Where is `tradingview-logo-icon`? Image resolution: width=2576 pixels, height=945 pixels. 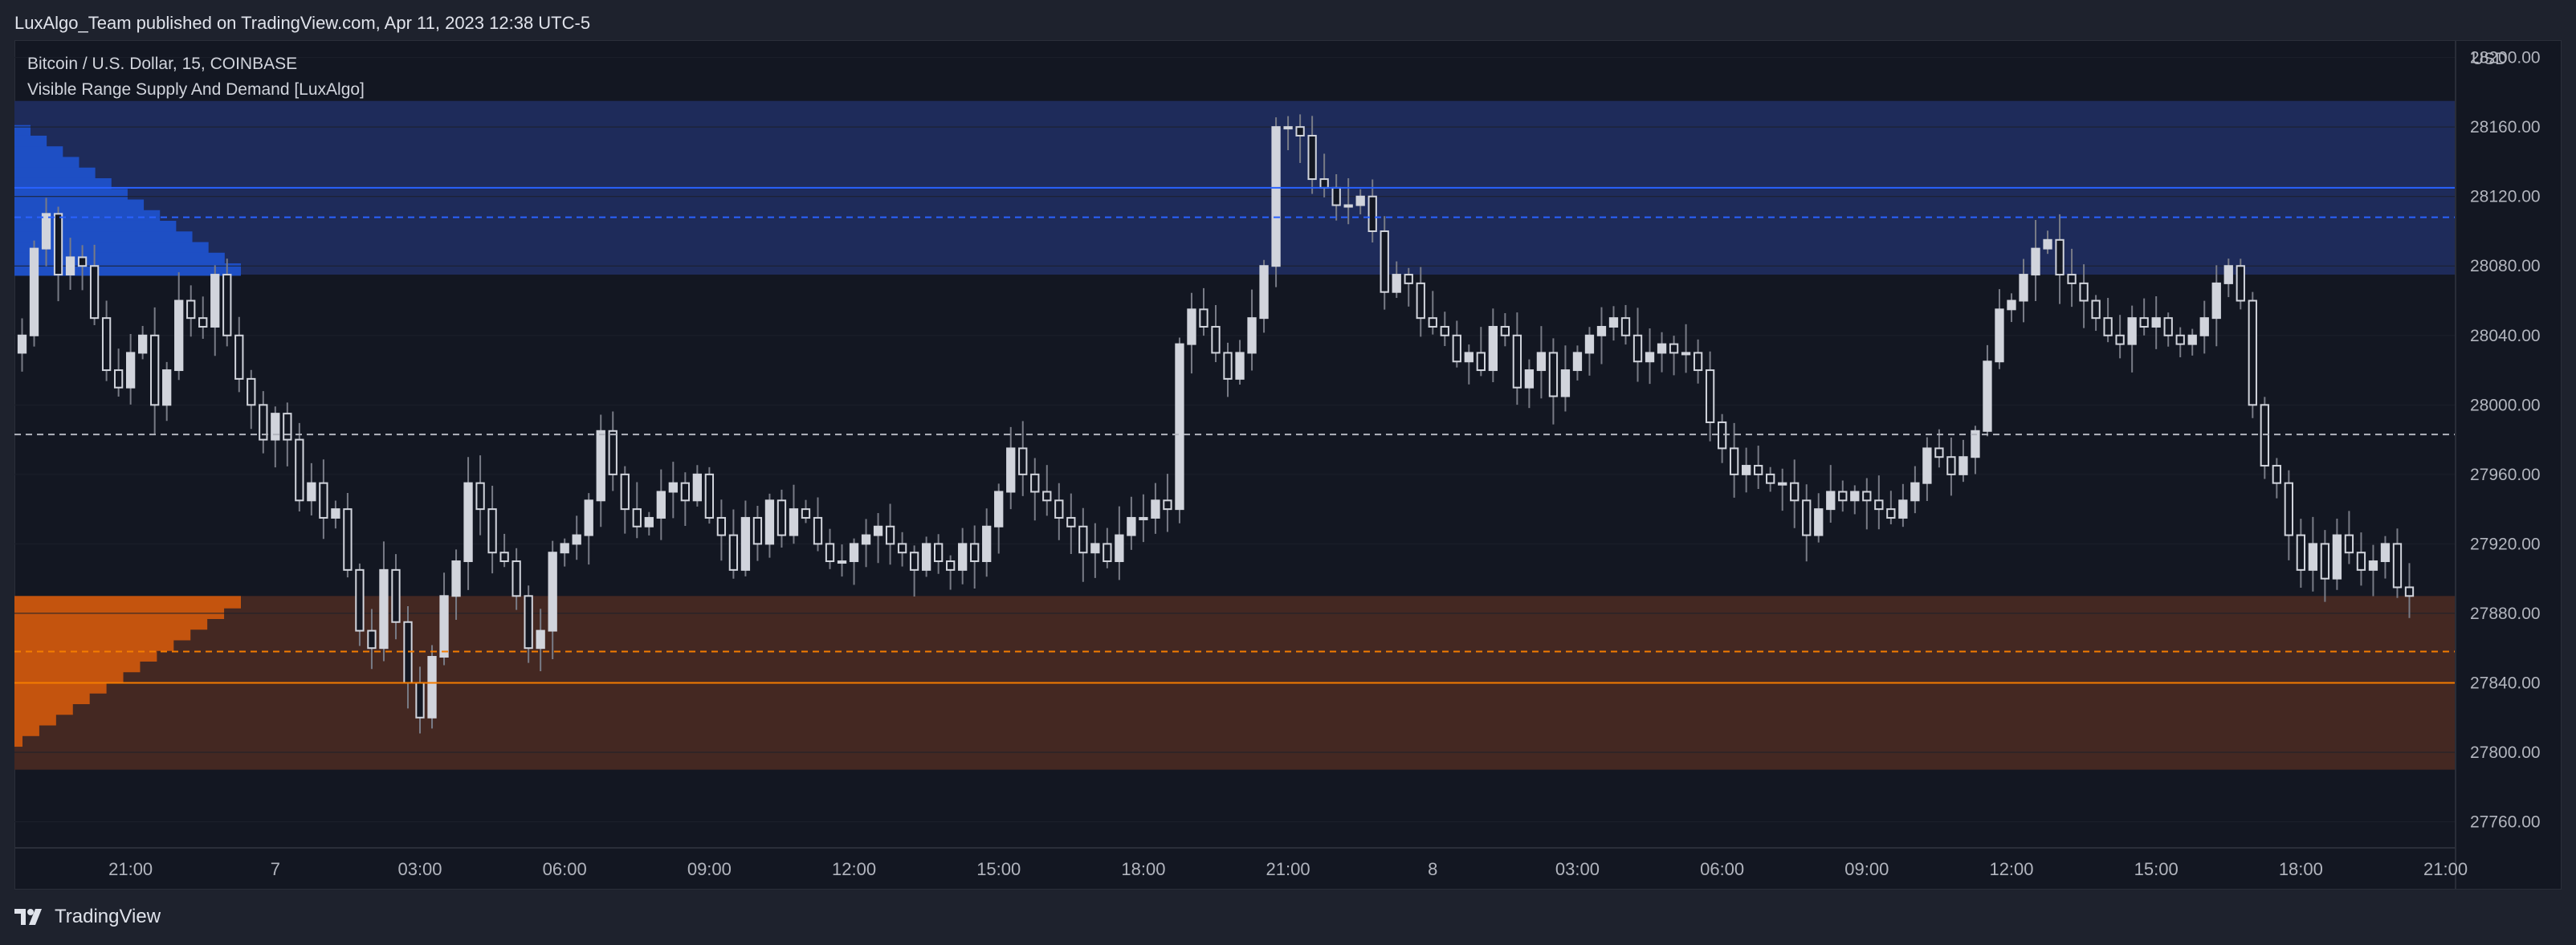
tradingview-logo-icon is located at coordinates (28, 917).